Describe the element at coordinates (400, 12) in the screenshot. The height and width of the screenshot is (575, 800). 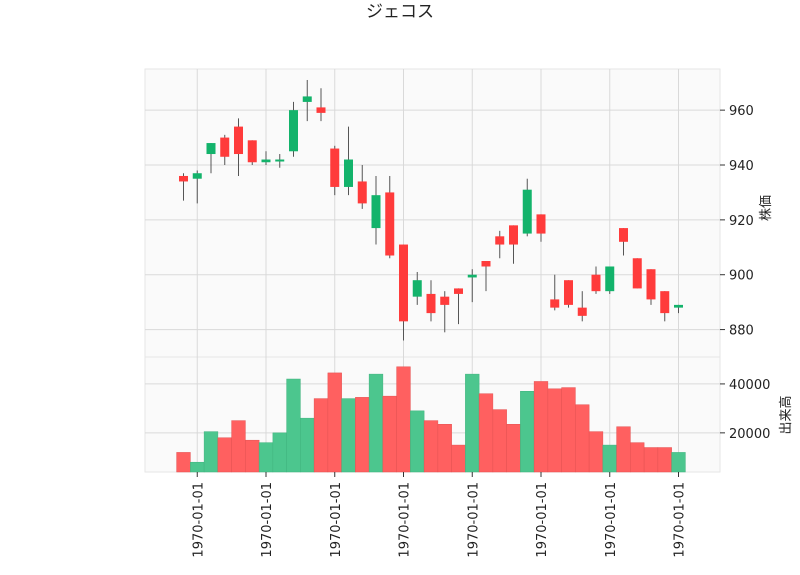
I see `chart-title: ジェコス` at that location.